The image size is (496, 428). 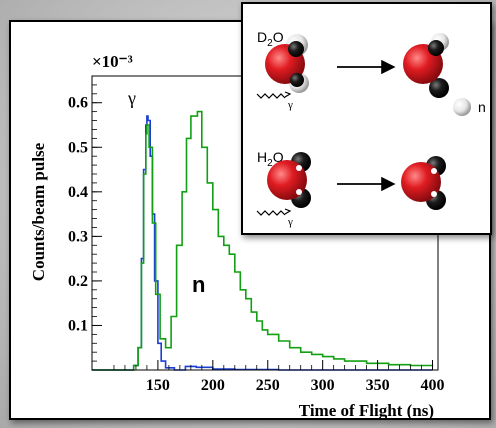 What do you see at coordinates (426, 65) in the screenshot?
I see `hdo-product-molecule` at bounding box center [426, 65].